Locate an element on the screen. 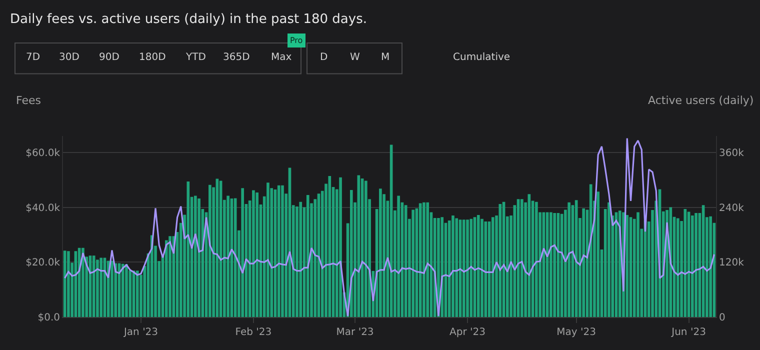 The height and width of the screenshot is (350, 760). y-tick-label: $20.0k is located at coordinates (43, 263).